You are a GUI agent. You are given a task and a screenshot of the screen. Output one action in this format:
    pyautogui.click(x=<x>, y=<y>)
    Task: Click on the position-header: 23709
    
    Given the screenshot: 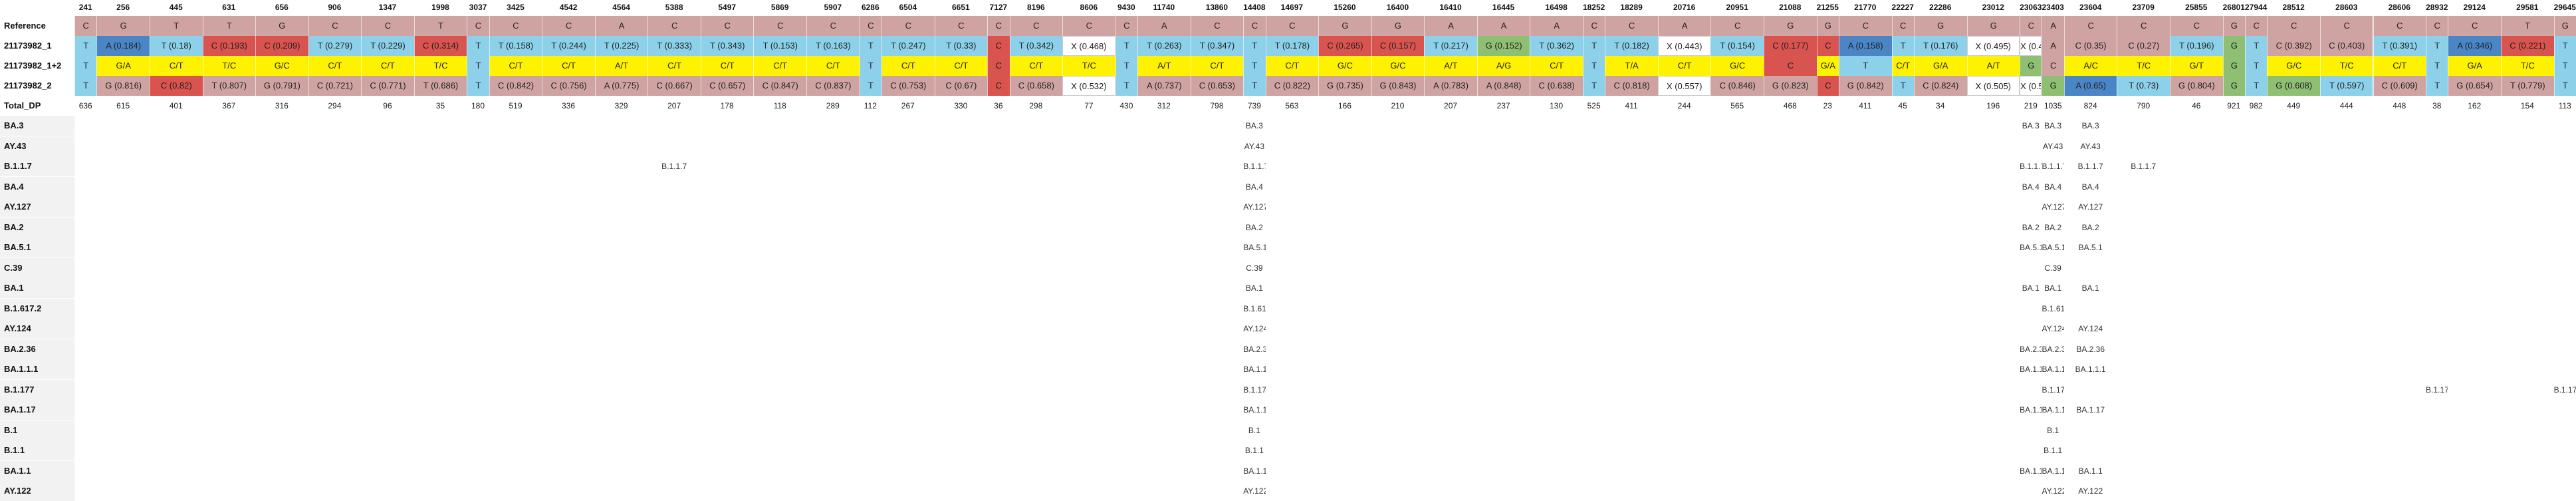 What is the action you would take?
    pyautogui.click(x=2143, y=7)
    